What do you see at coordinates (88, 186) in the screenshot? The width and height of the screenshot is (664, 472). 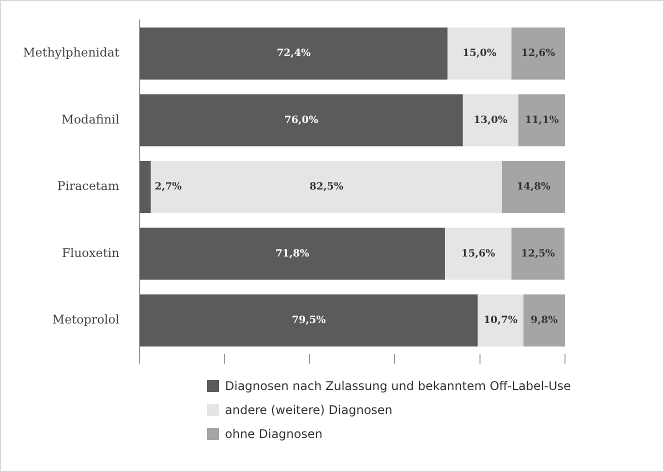 I see `y-tick-label: Piracetam` at bounding box center [88, 186].